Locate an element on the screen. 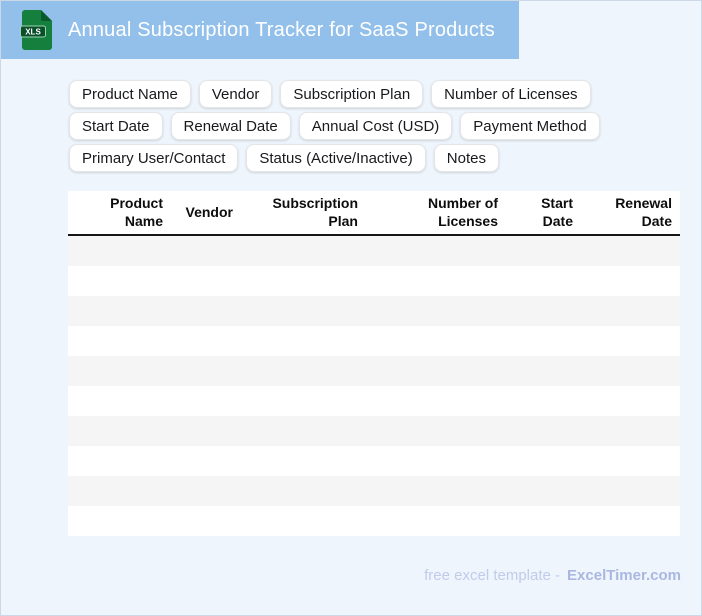 The image size is (702, 616). field-chip-payment-method: Payment Method is located at coordinates (530, 126).